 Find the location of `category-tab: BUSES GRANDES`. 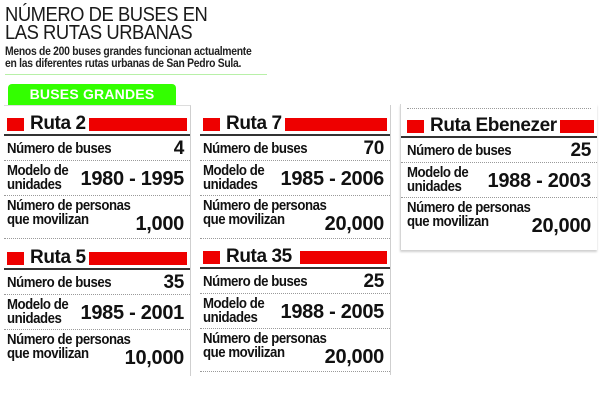

category-tab: BUSES GRANDES is located at coordinates (92, 94).